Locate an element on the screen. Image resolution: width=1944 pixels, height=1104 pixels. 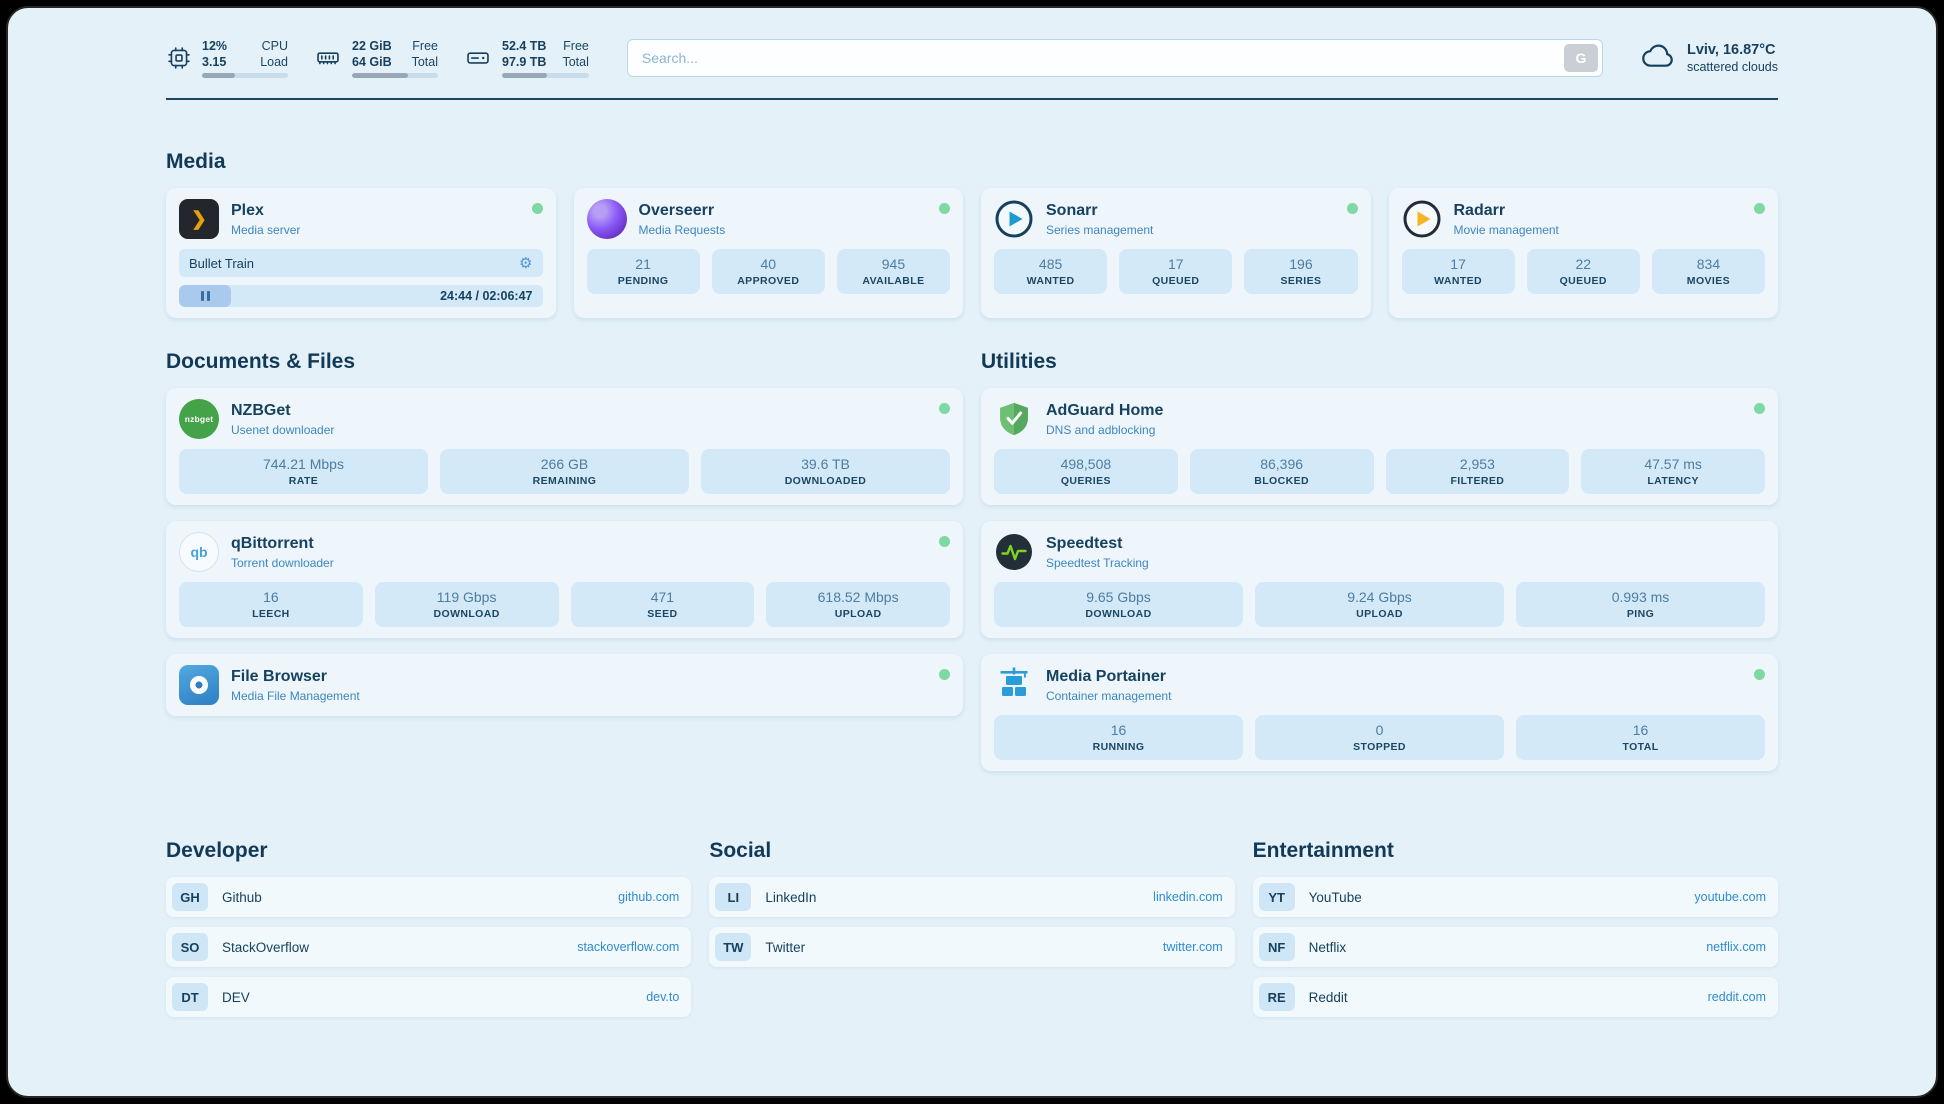
speedtest-icon is located at coordinates (1014, 552).